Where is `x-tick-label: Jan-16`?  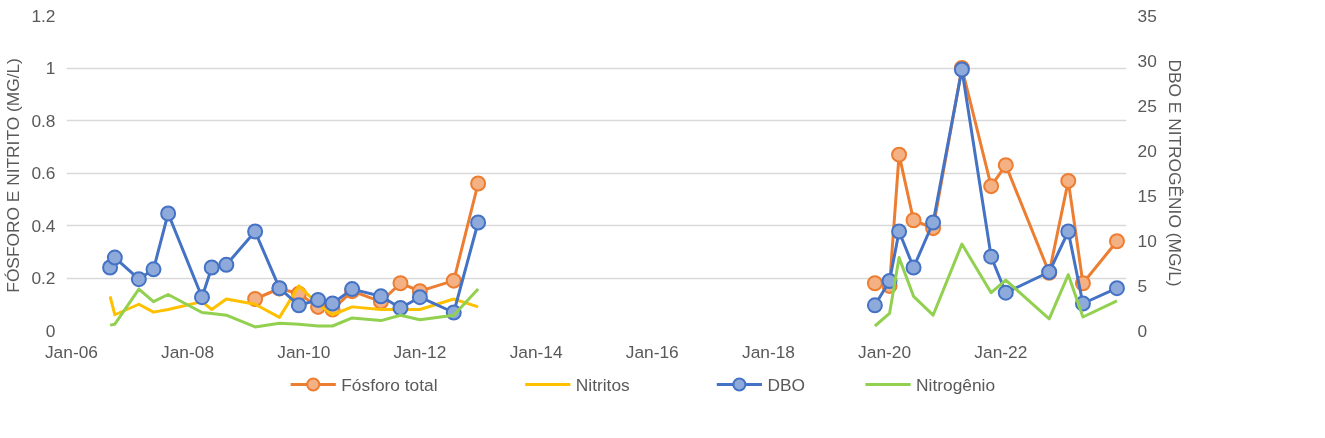
x-tick-label: Jan-16 is located at coordinates (652, 351).